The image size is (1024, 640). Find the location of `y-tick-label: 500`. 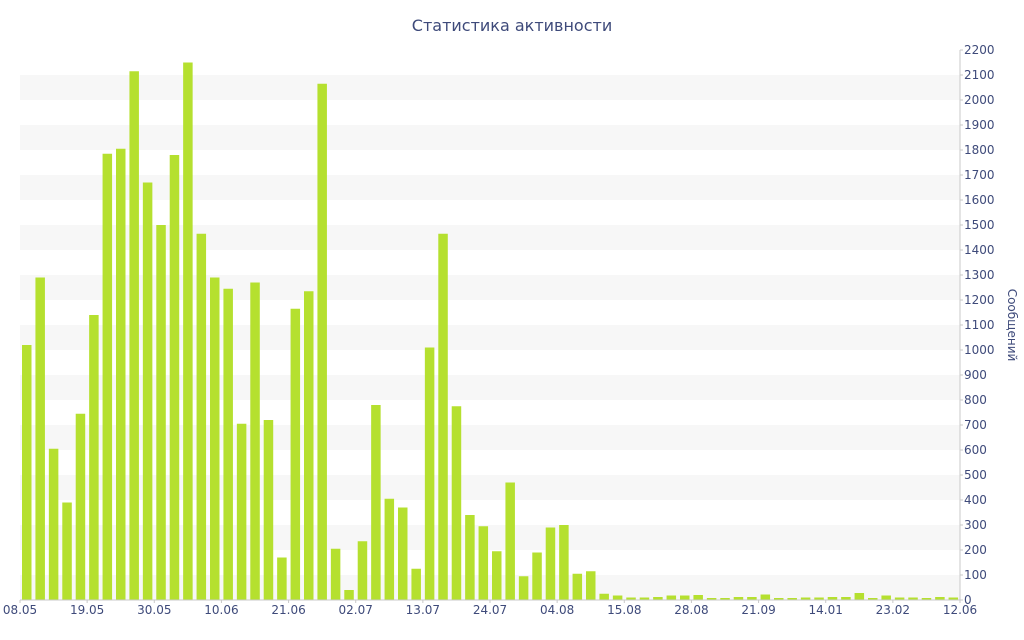

y-tick-label: 500 is located at coordinates (975, 475).